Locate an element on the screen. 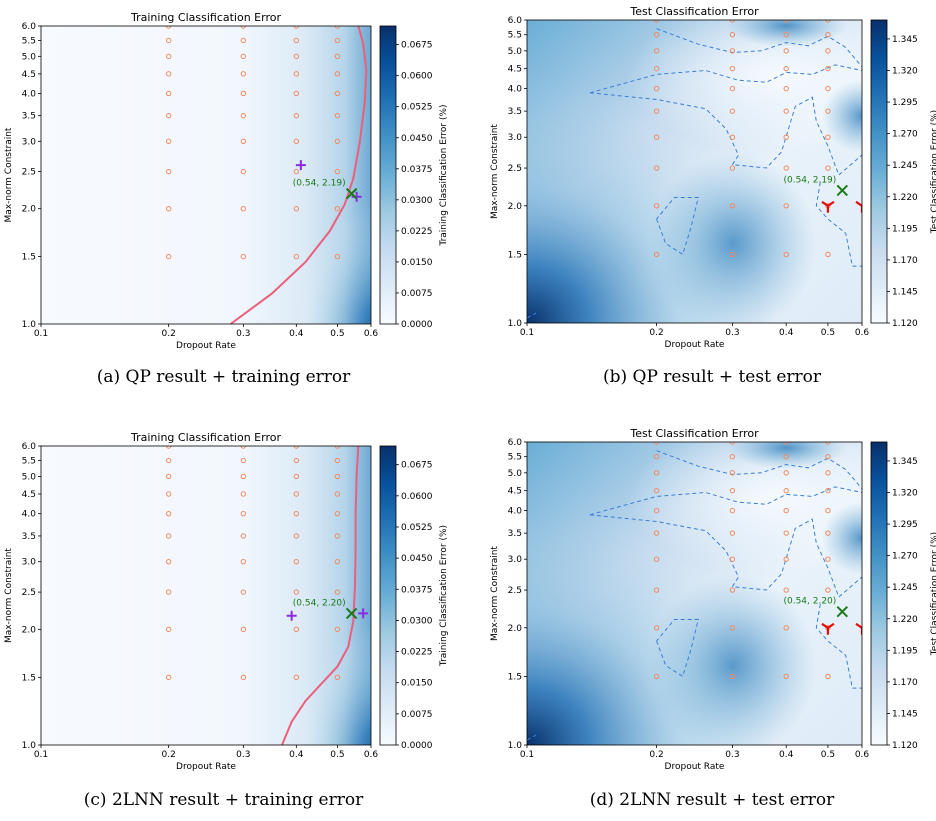 The image size is (936, 821). chart-title: Test Classification Error is located at coordinates (694, 11).